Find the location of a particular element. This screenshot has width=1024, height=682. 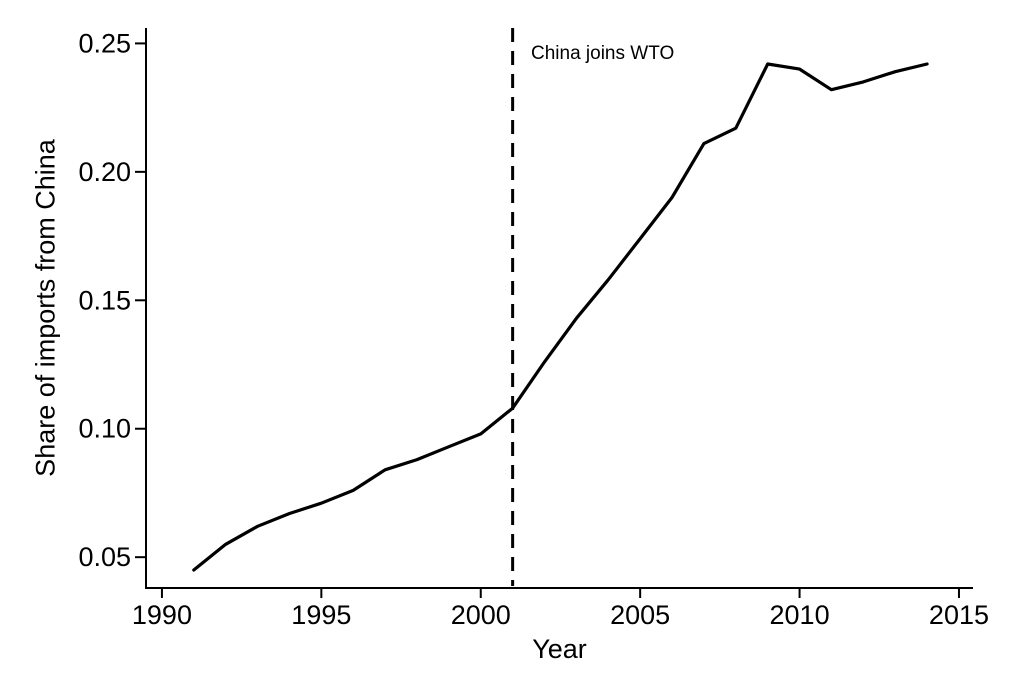

x-axis-title: Year is located at coordinates (559, 649).